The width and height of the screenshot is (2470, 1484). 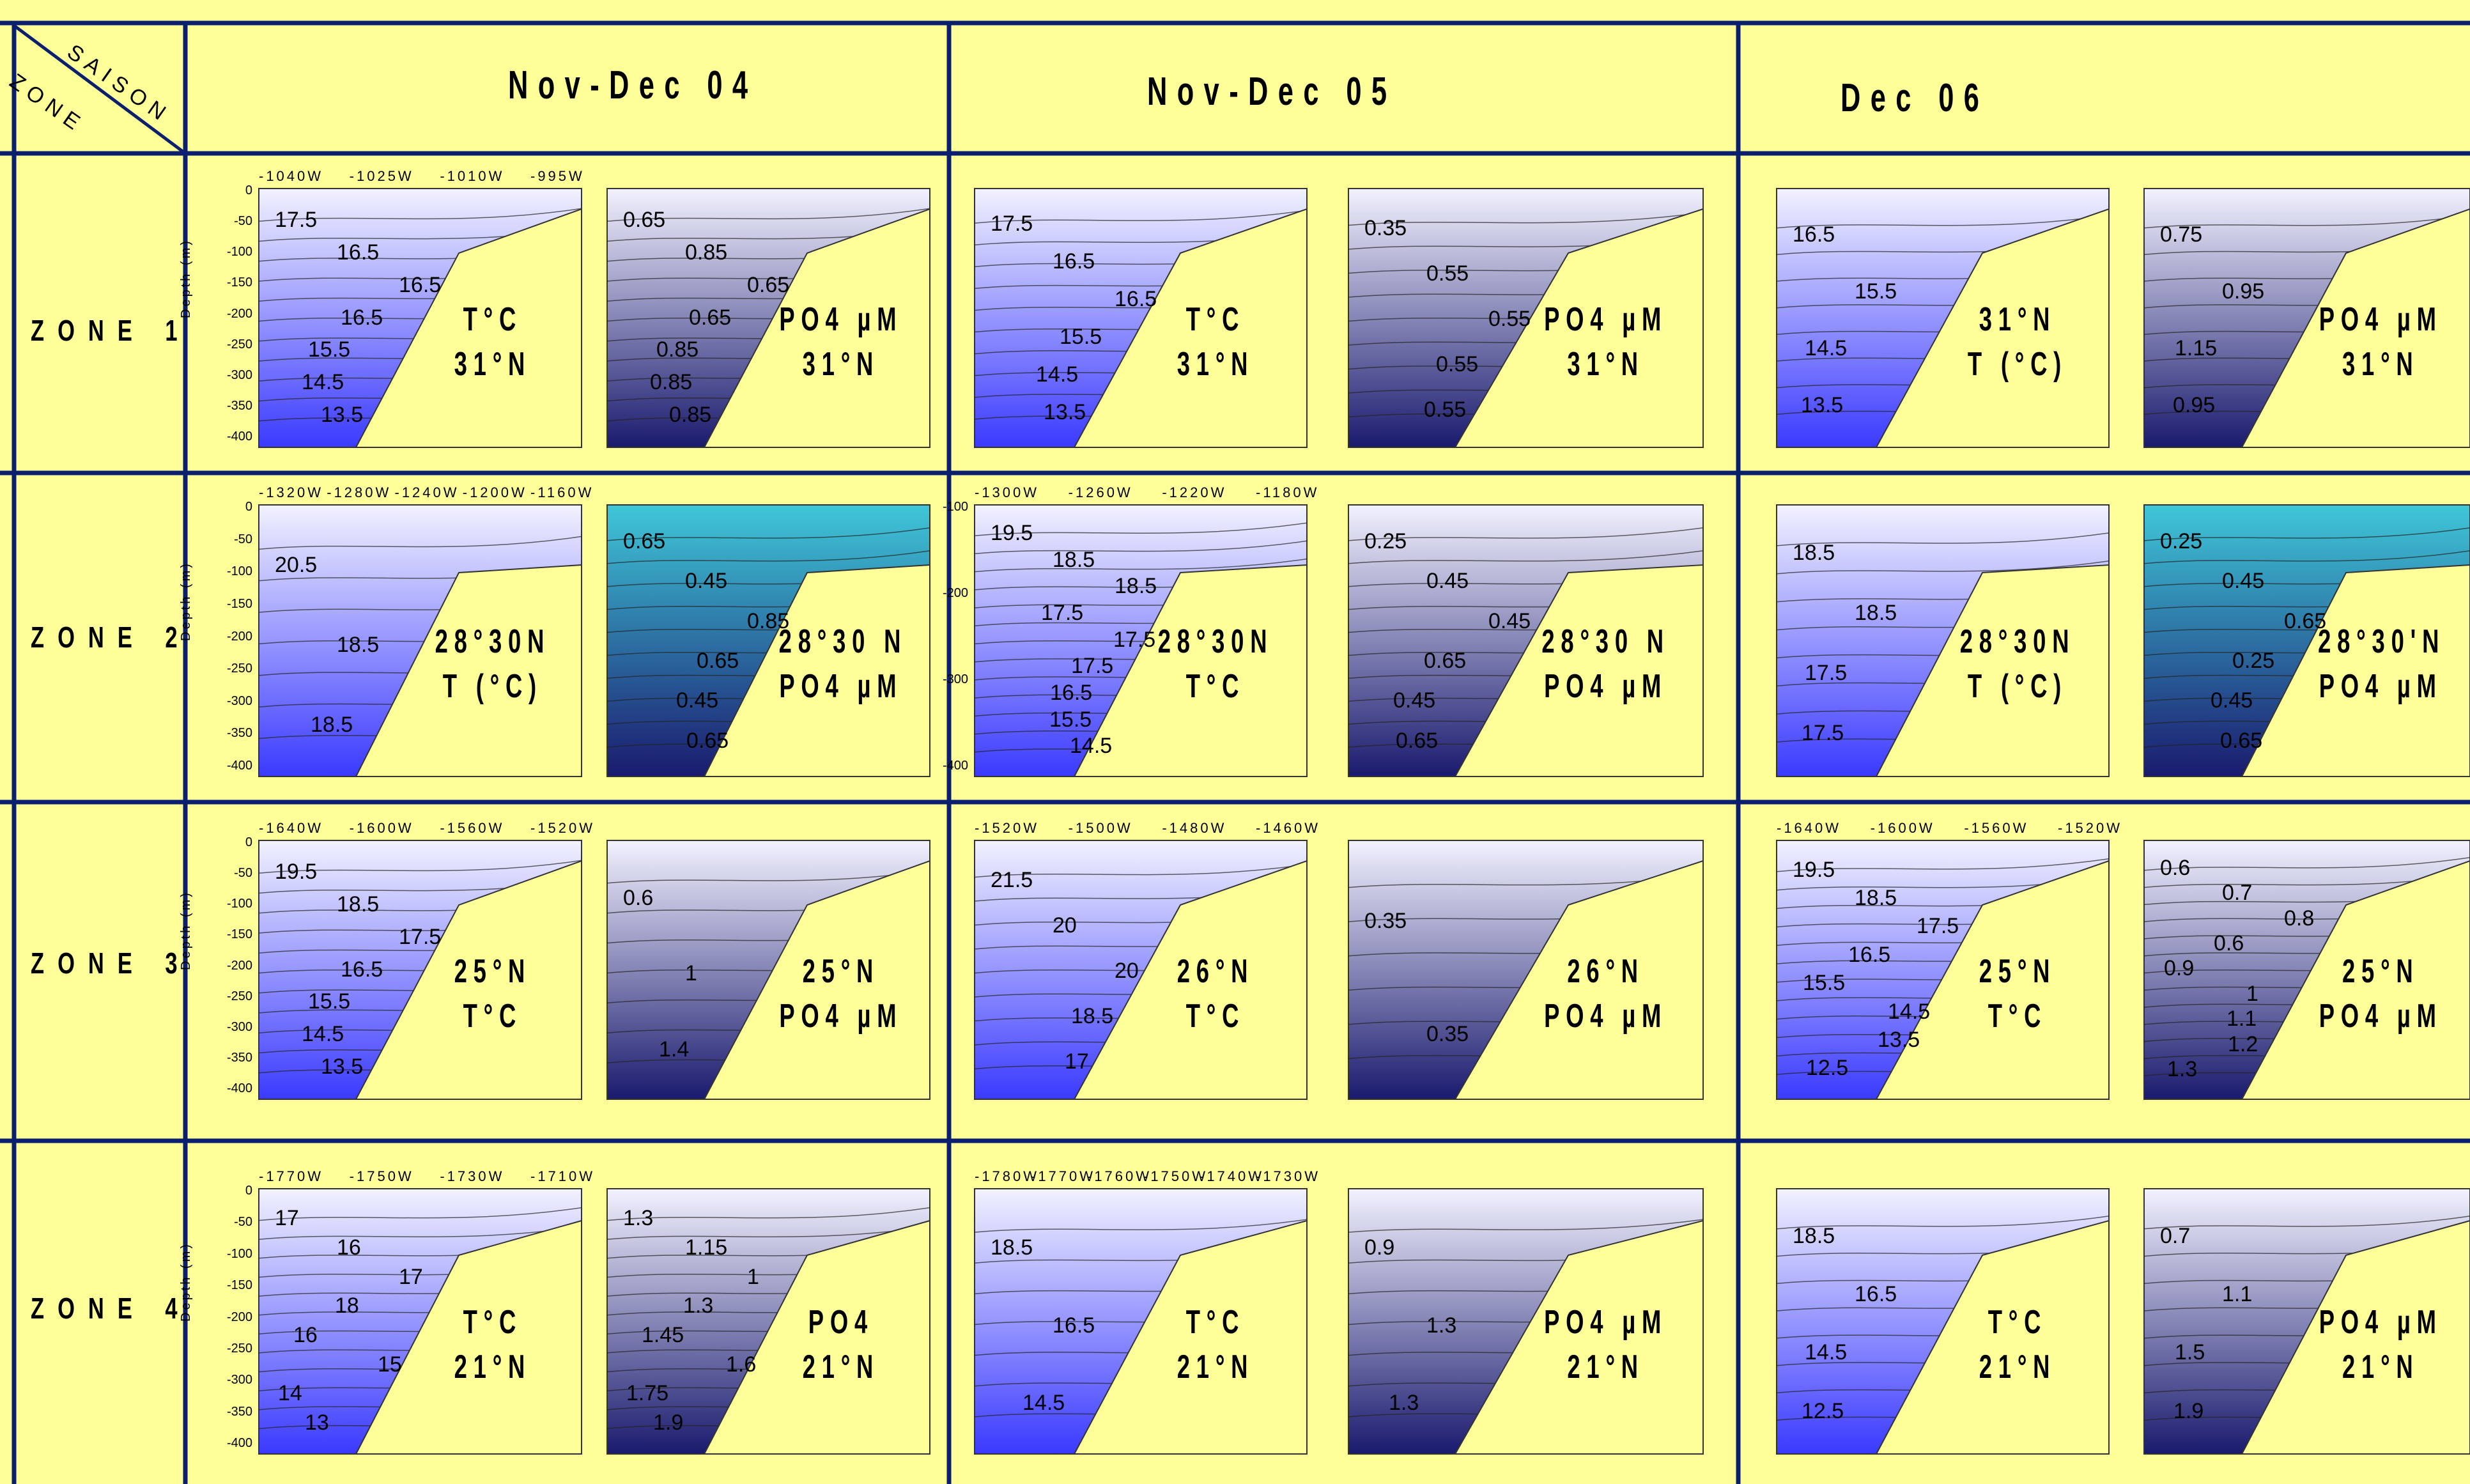 I want to click on x-tick-label: -1560W, so click(x=472, y=828).